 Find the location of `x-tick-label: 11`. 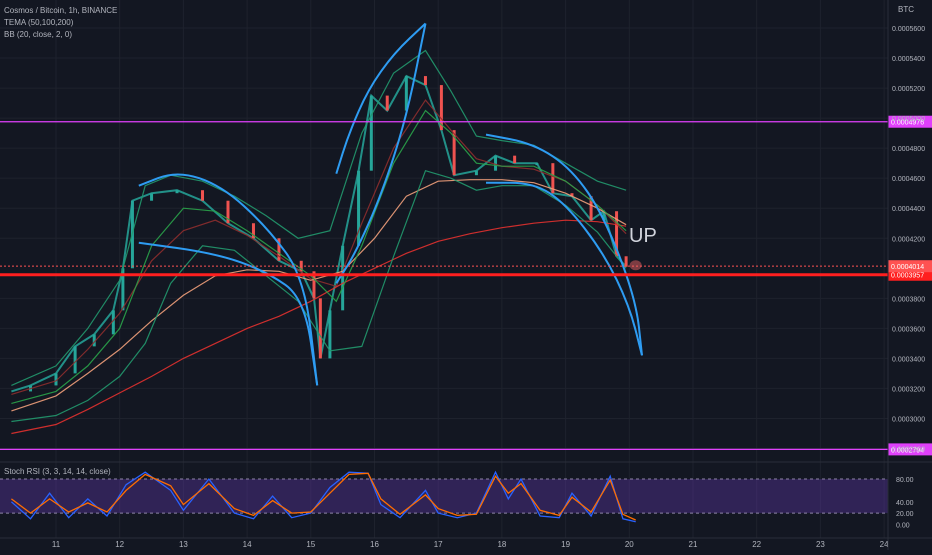

x-tick-label: 11 is located at coordinates (56, 544).